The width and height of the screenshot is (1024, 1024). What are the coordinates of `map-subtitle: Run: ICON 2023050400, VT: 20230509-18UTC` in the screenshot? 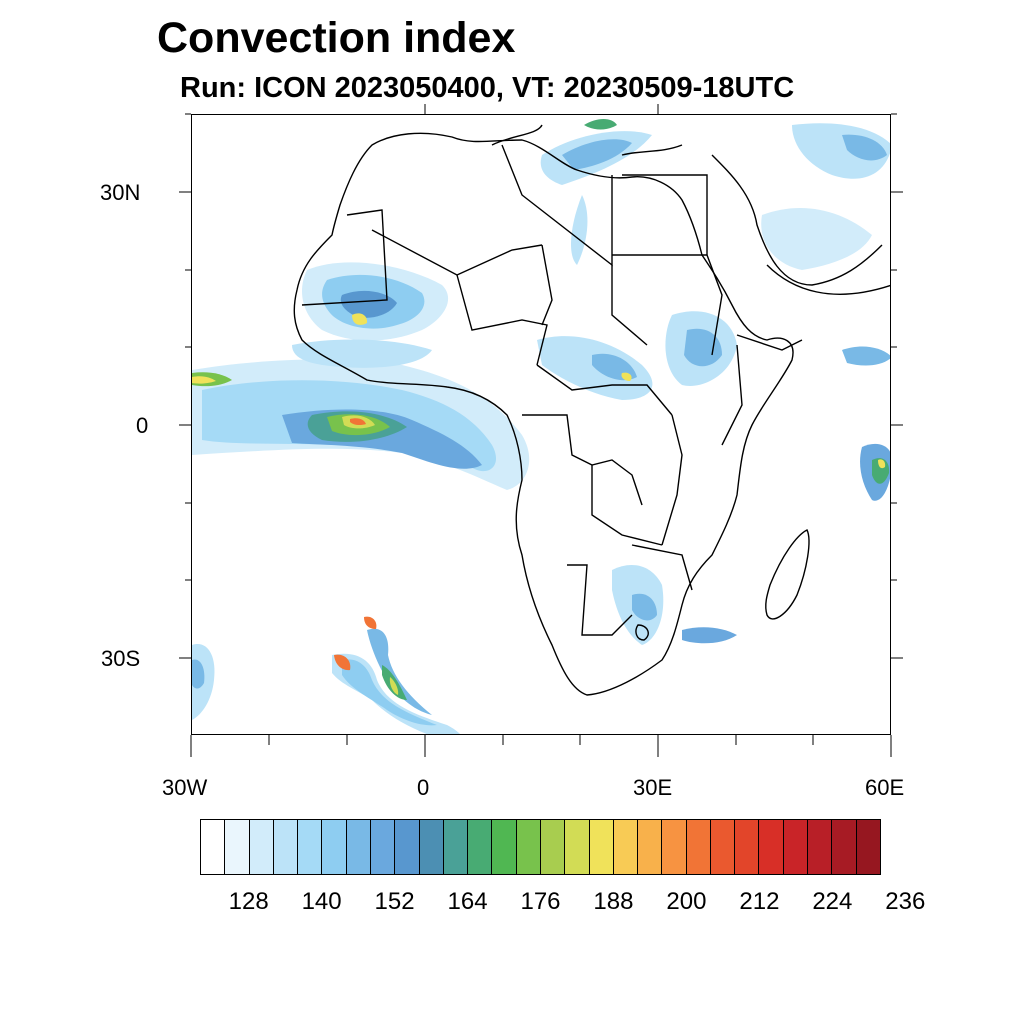 It's located at (487, 88).